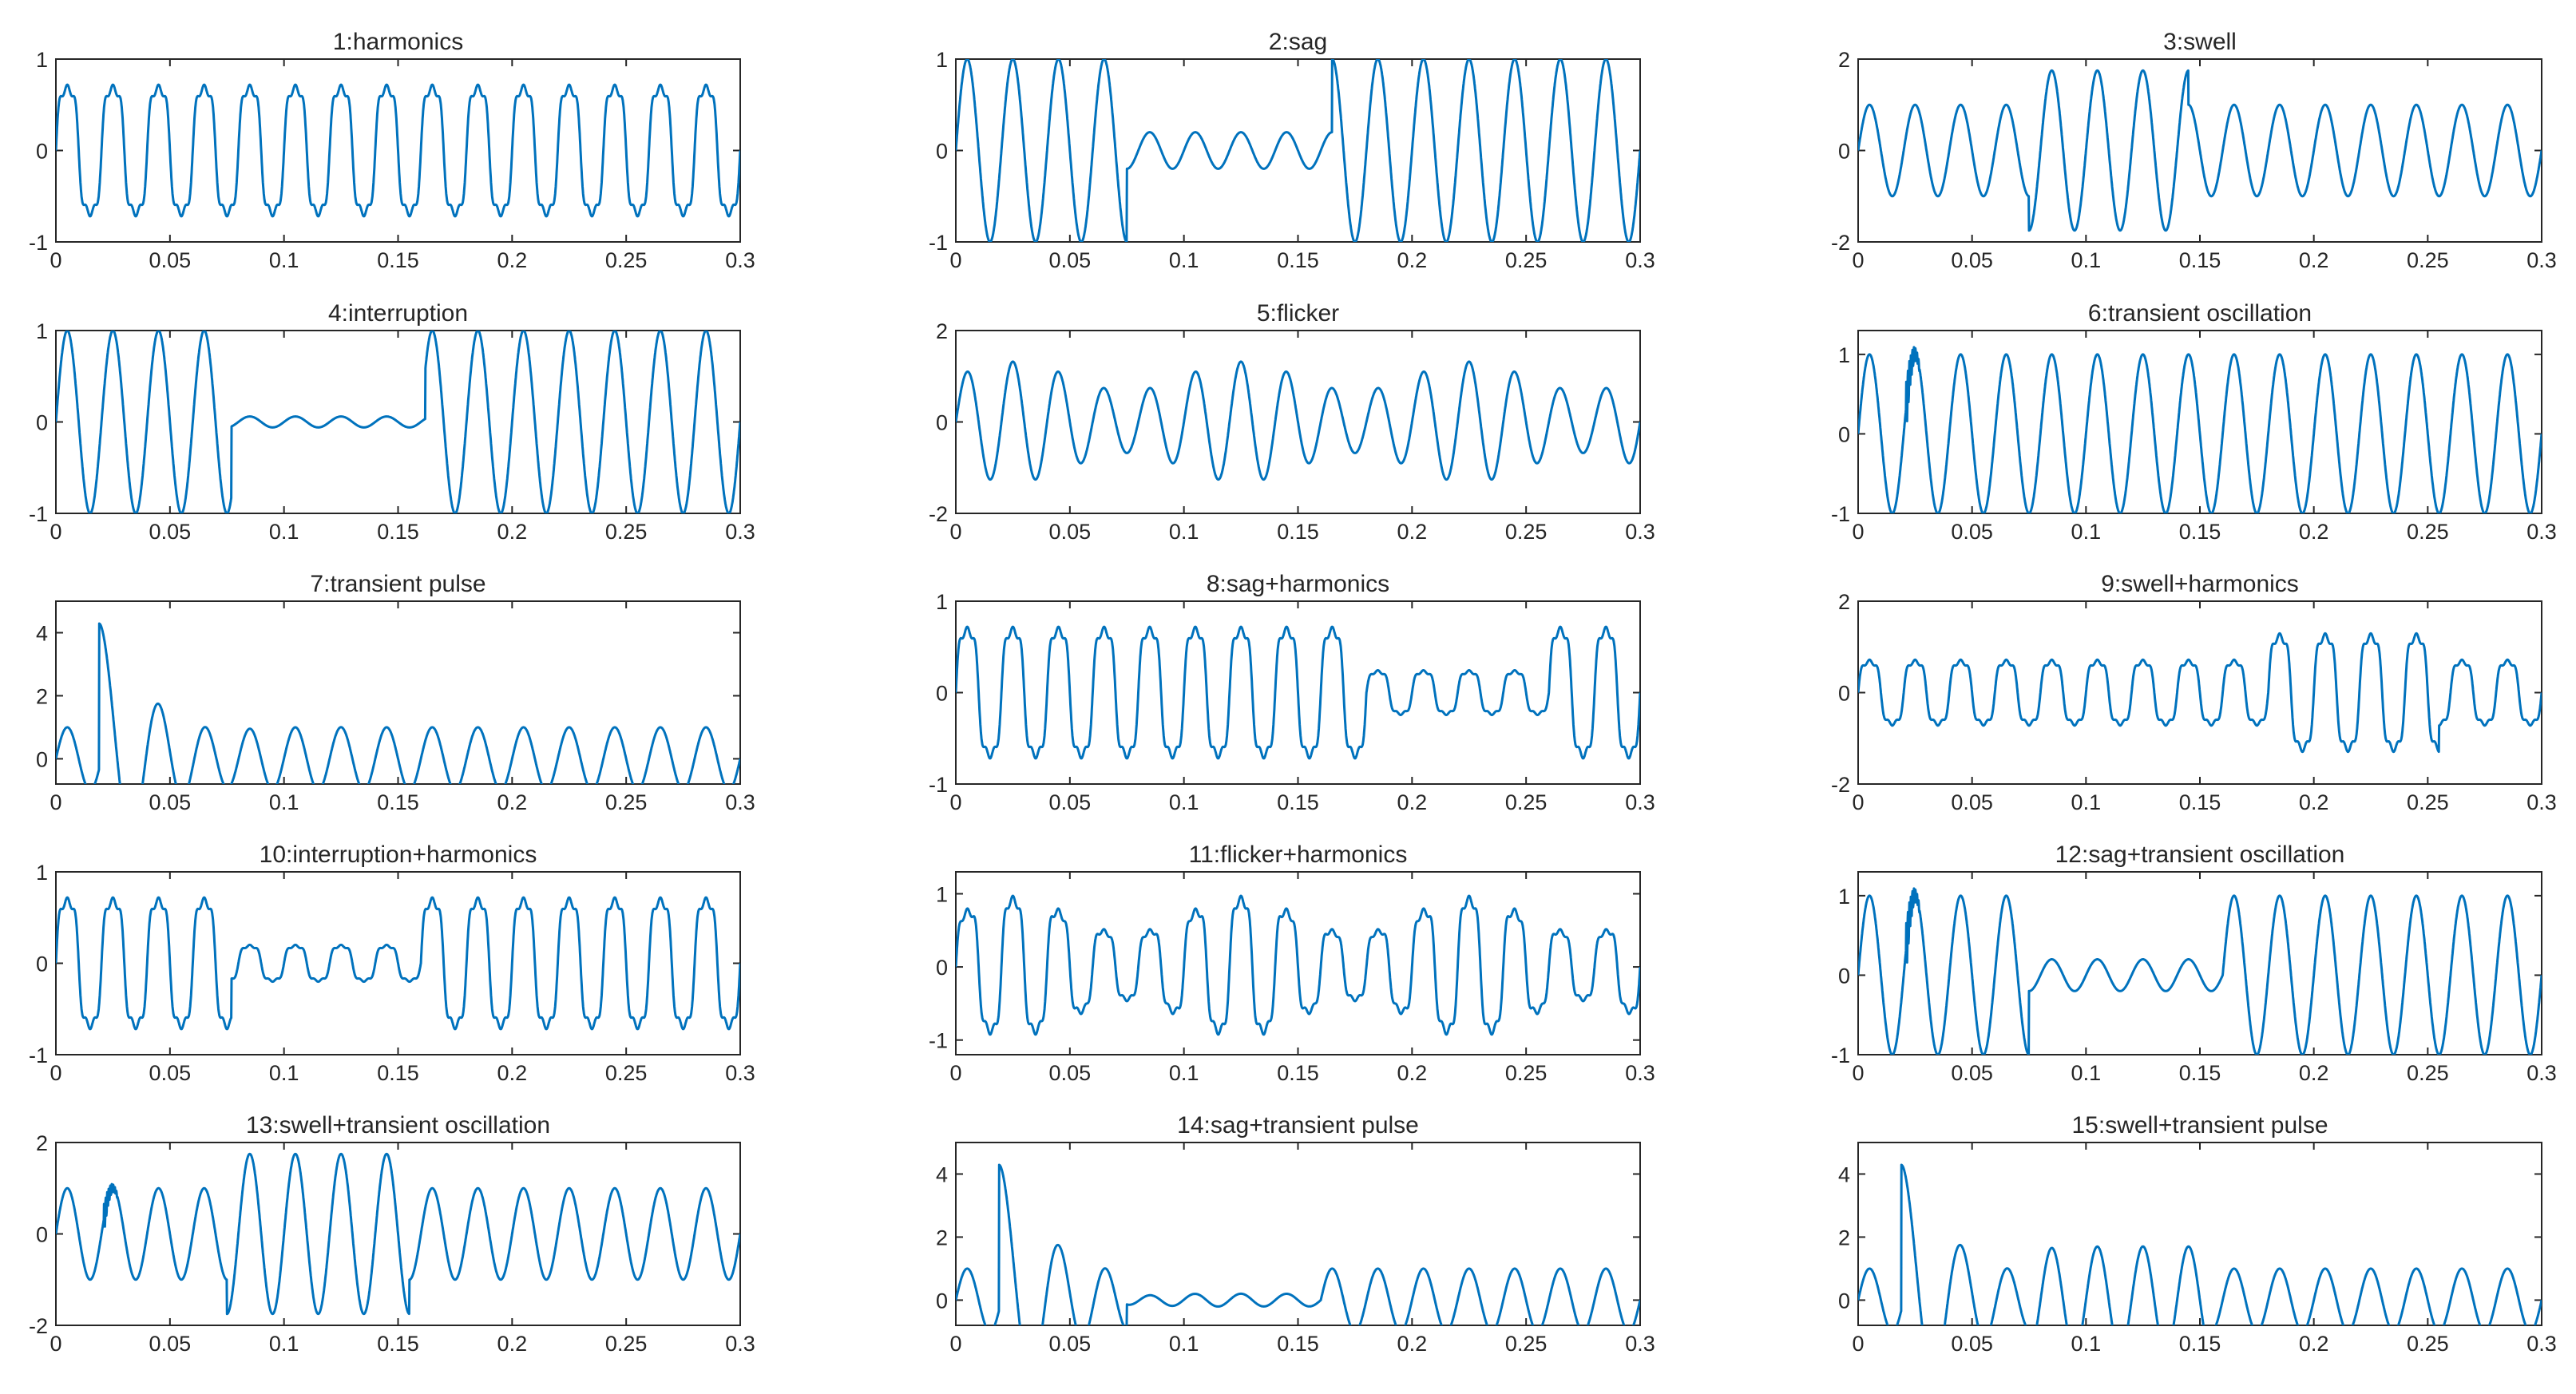 This screenshot has width=2576, height=1394. I want to click on subplot-title: 12:sag+transient oscillation, so click(2200, 855).